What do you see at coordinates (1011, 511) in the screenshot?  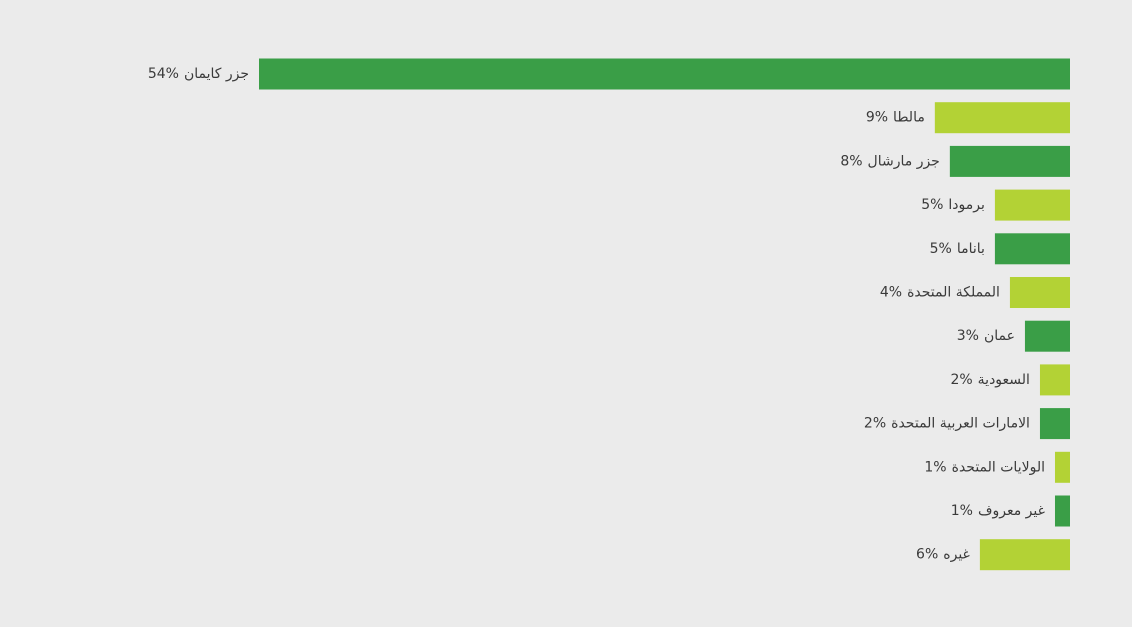 I see `bar-label: غير معروف` at bounding box center [1011, 511].